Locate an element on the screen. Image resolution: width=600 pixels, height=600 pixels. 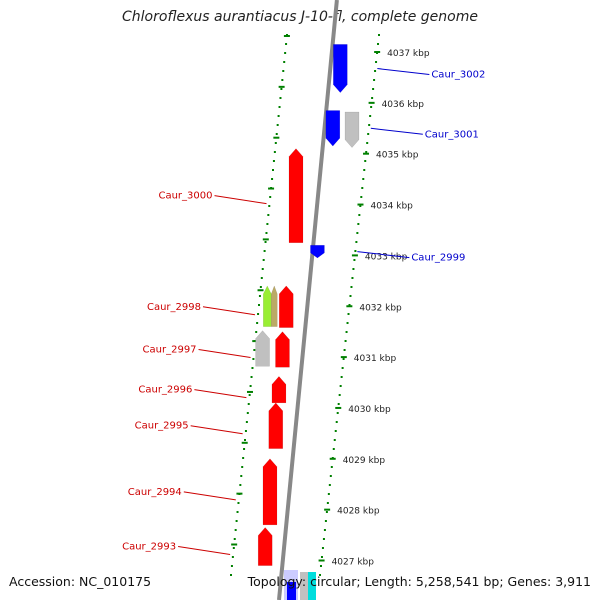
gene-label: Caur_2999 is located at coordinates (438, 258).